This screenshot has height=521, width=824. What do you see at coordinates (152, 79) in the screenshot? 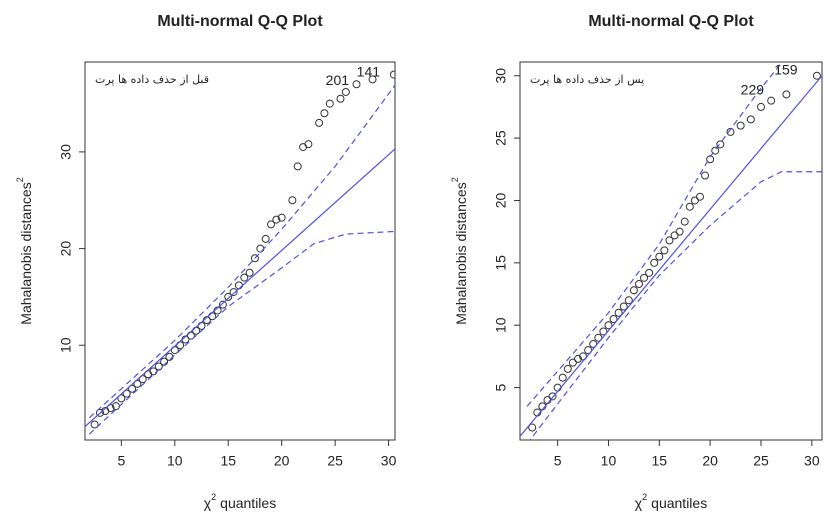
I see `annotation: قبل از حذف داده ها پرت` at bounding box center [152, 79].